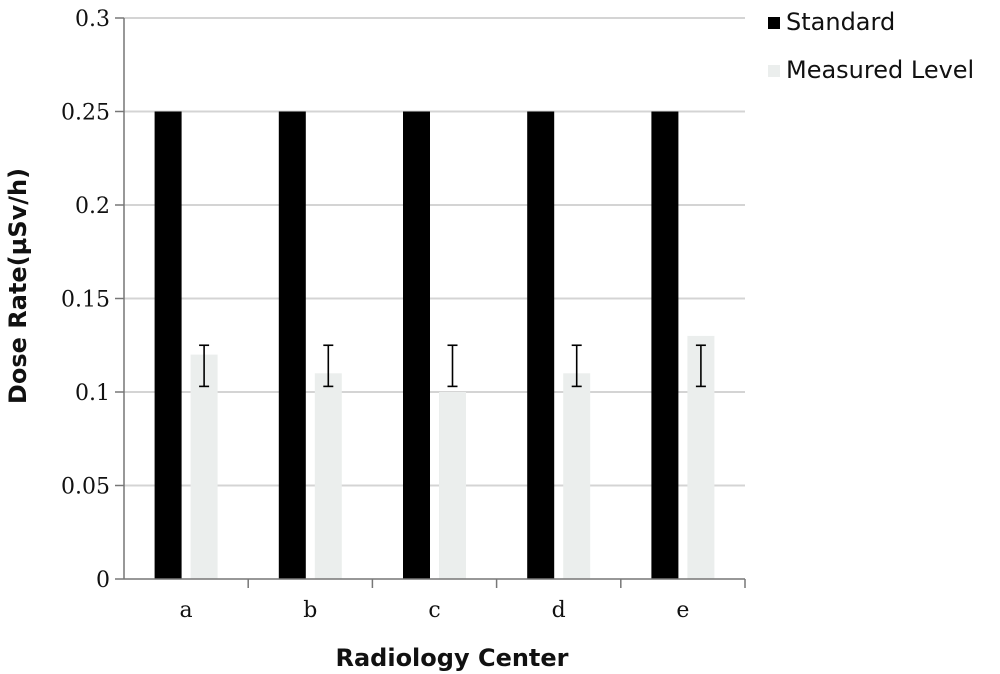 The image size is (1000, 674). What do you see at coordinates (328, 476) in the screenshot?
I see `bar-measured-b` at bounding box center [328, 476].